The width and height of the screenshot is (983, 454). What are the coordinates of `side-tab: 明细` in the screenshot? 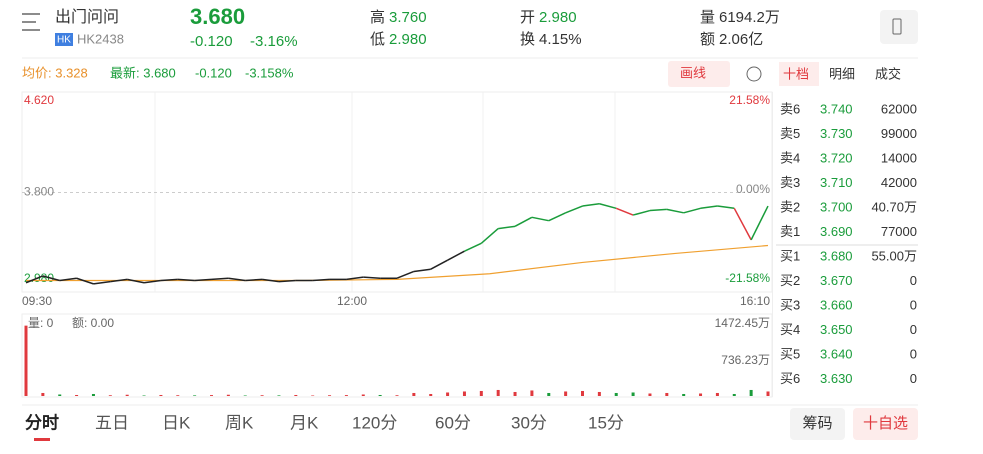 It's located at (842, 73).